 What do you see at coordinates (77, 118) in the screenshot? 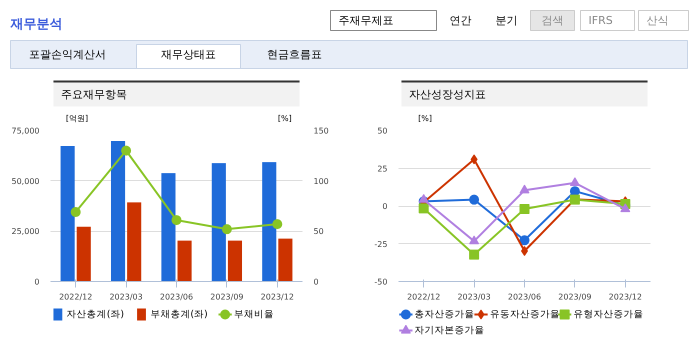
I see `y-axis-title: [억원]` at bounding box center [77, 118].